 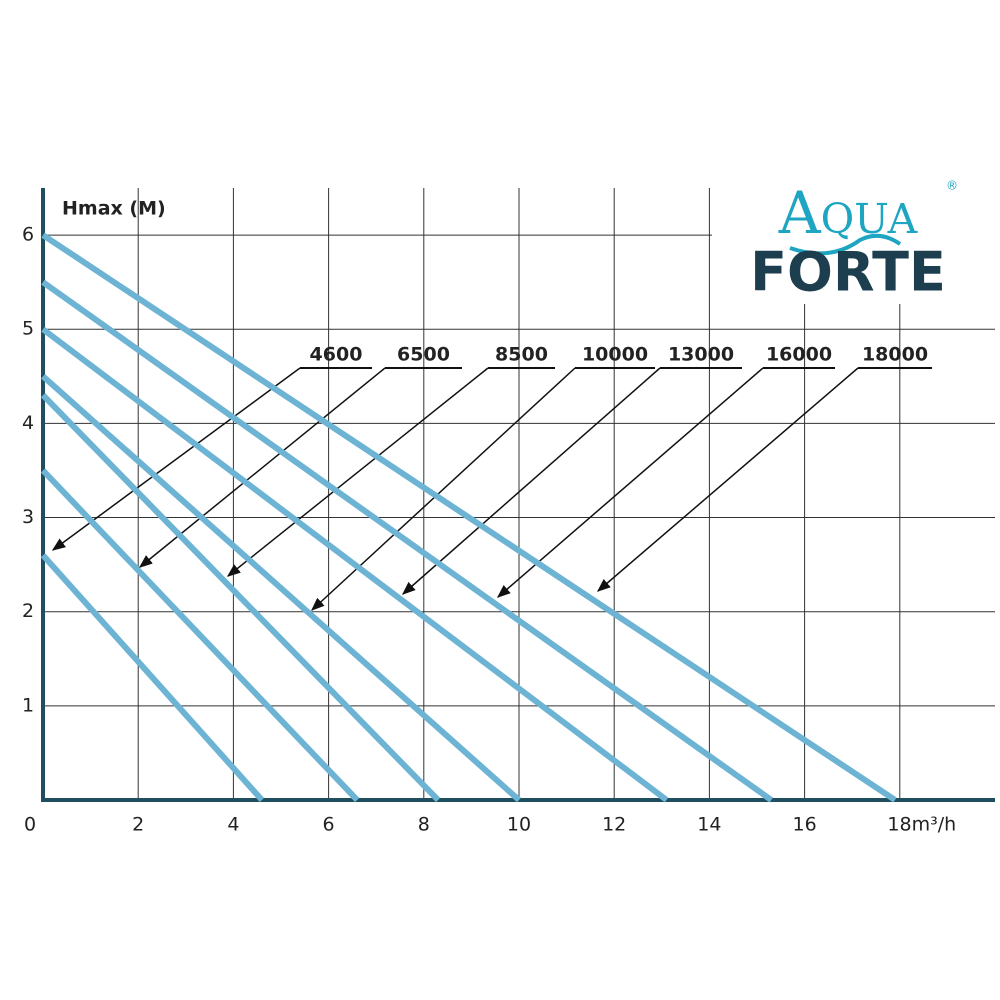 What do you see at coordinates (423, 355) in the screenshot?
I see `legend-label: 6500` at bounding box center [423, 355].